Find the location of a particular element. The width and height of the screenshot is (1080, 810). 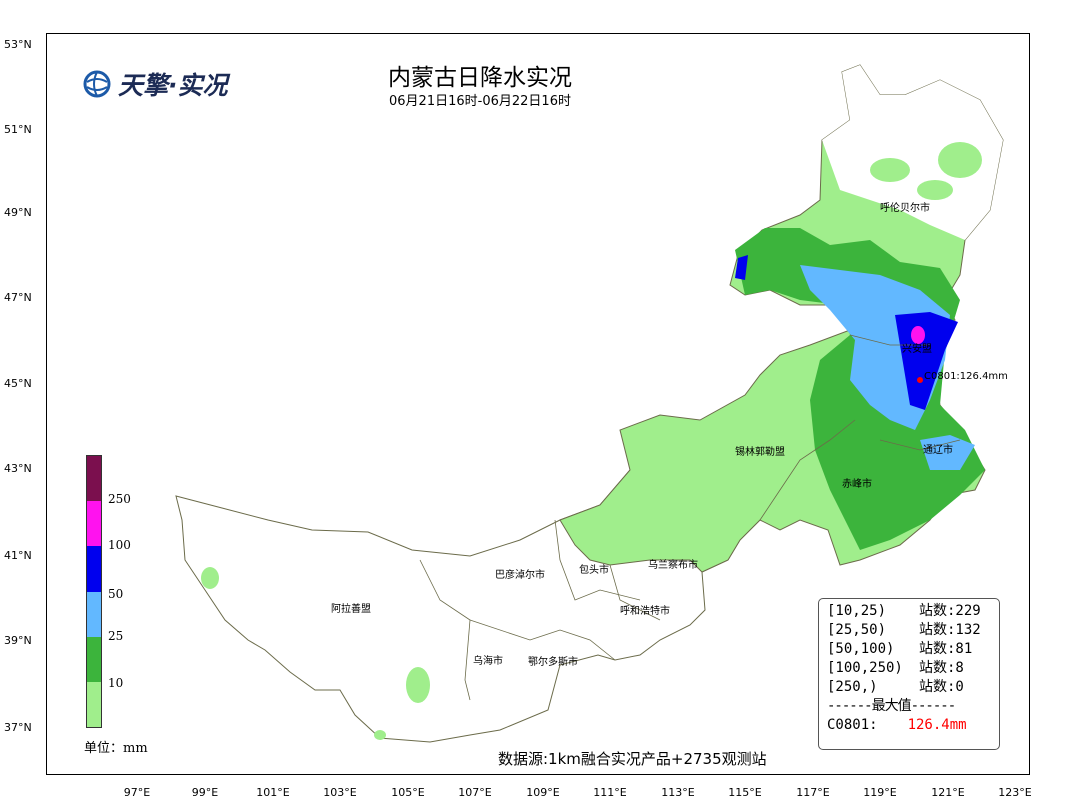

city-label: 包头市 is located at coordinates (594, 570).